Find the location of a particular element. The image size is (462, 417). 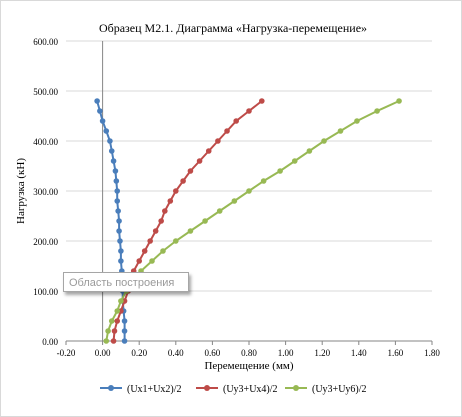

y-tick-label: 500.00 is located at coordinates (45, 92).